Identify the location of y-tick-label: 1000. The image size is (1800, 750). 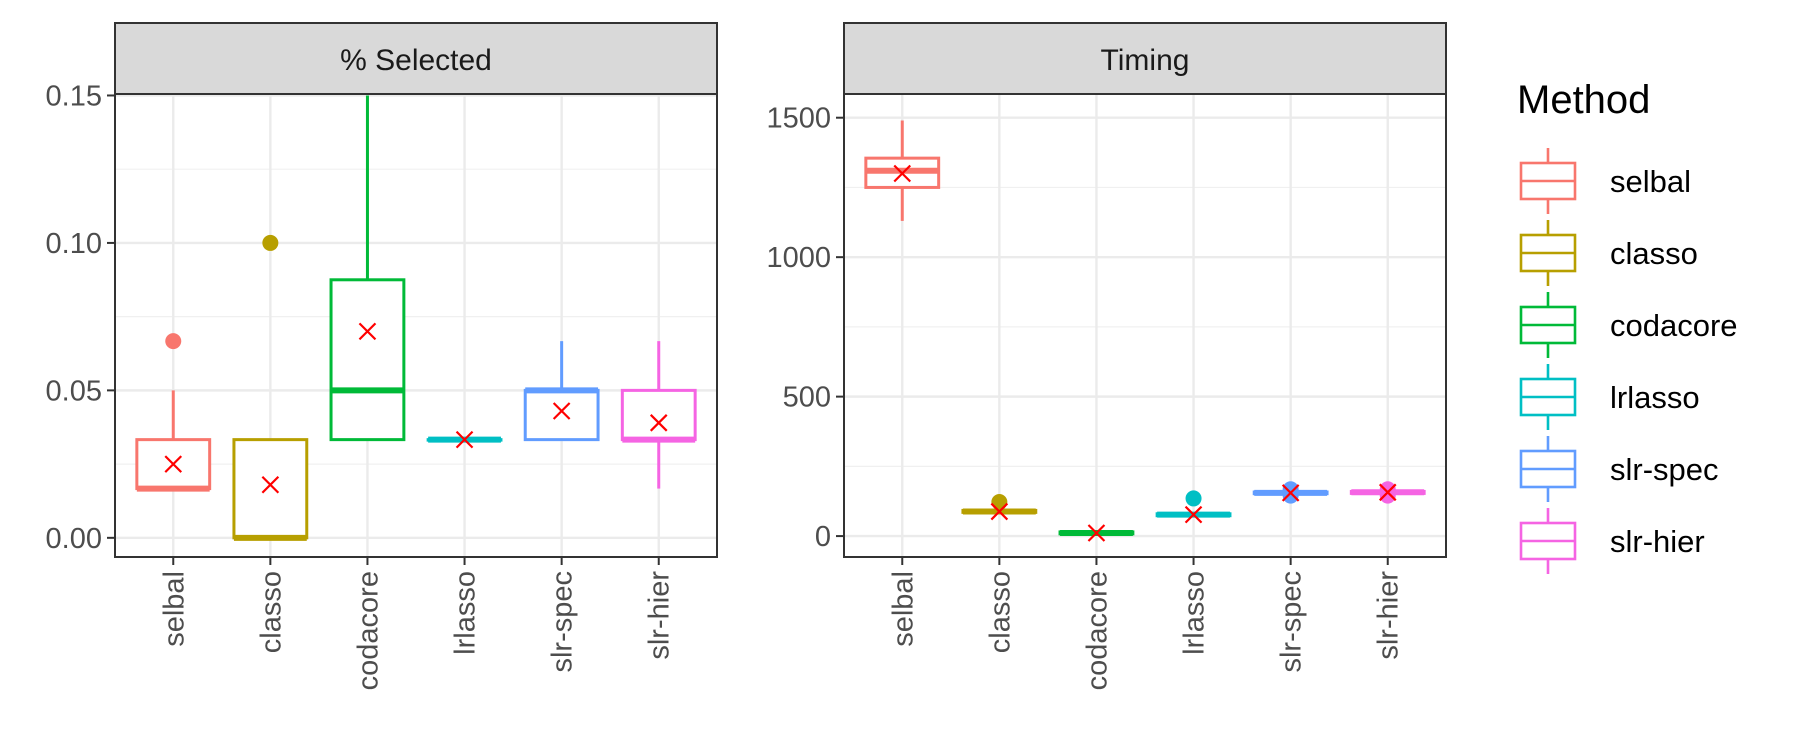
(798, 258).